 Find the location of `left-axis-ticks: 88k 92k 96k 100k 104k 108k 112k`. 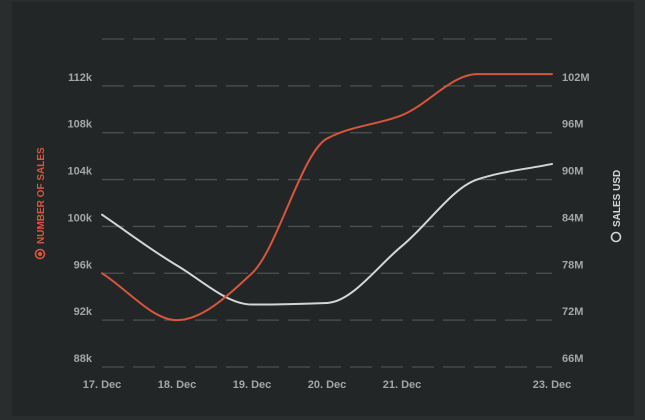

left-axis-ticks: 88k 92k 96k 100k 104k 108k 112k is located at coordinates (80, 218).